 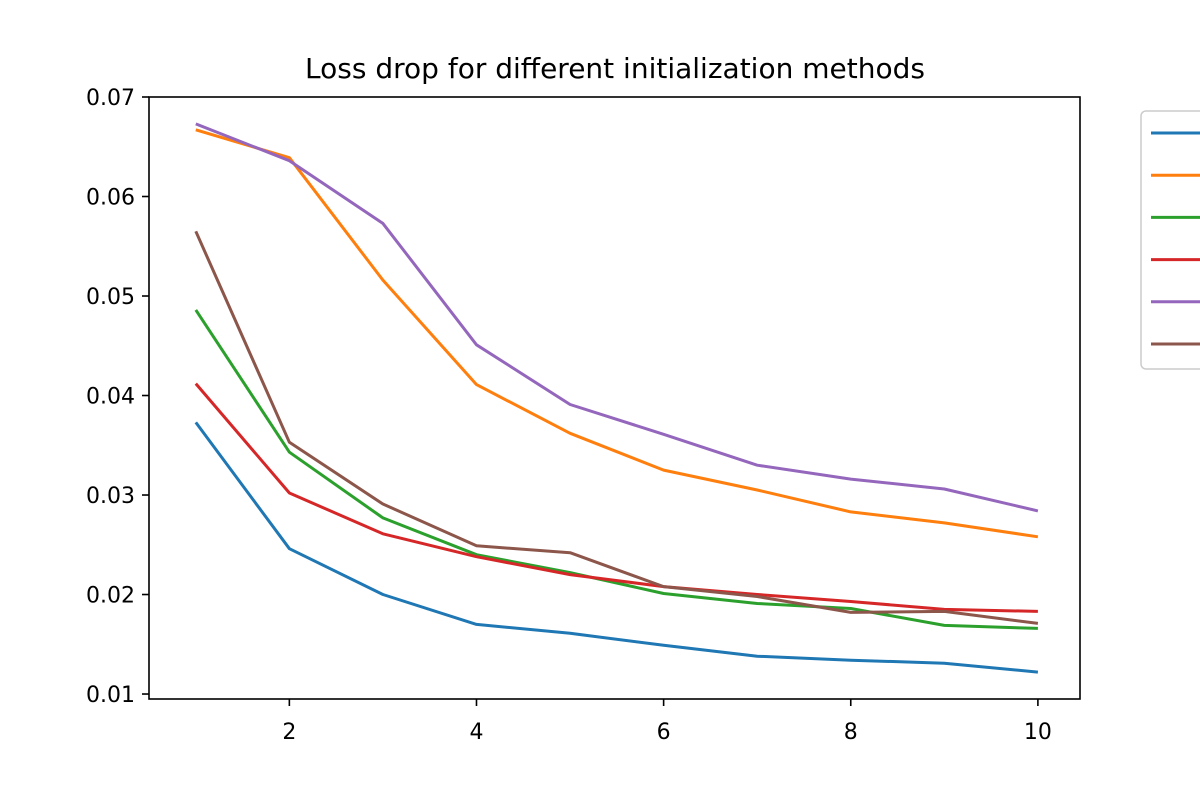 What do you see at coordinates (110, 397) in the screenshot?
I see `y-tick-label: 0.04` at bounding box center [110, 397].